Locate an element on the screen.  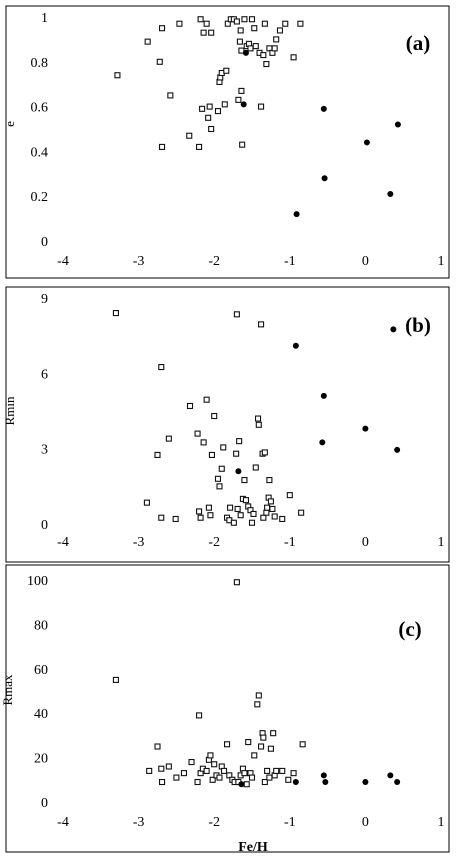
y-axis-label: Rmax is located at coordinates (7, 690).